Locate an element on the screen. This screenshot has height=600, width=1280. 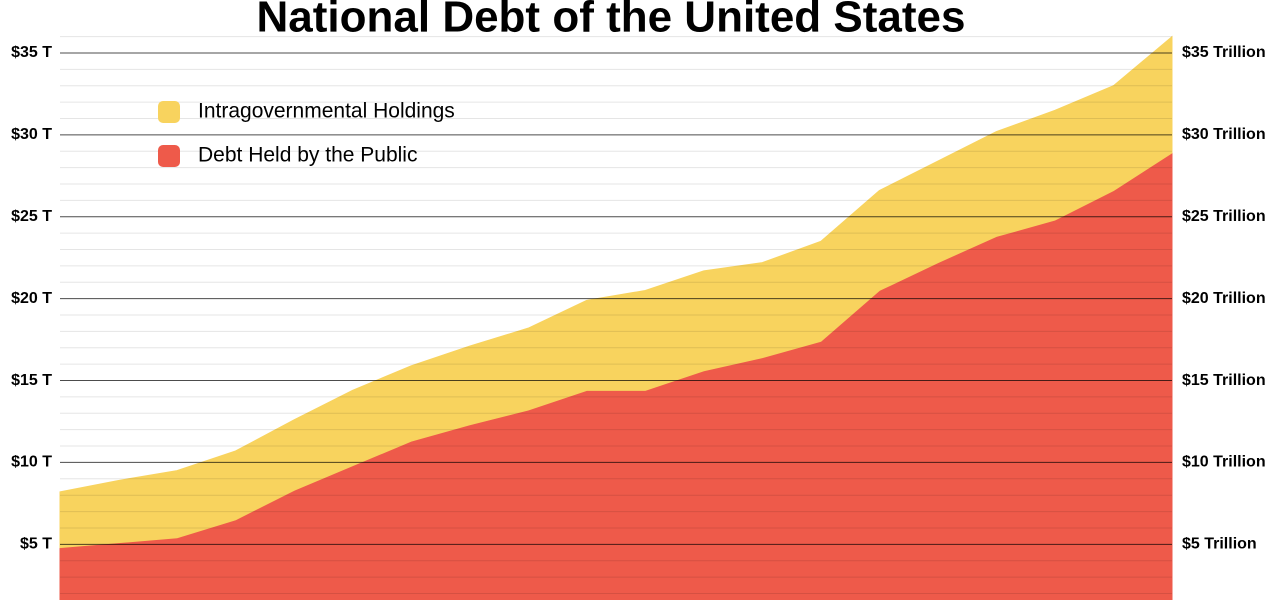
y-tick-label: $35 T is located at coordinates (31, 52).